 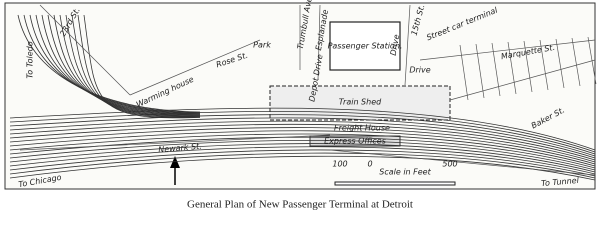 I want to click on north-arrow-head, so click(x=175, y=162).